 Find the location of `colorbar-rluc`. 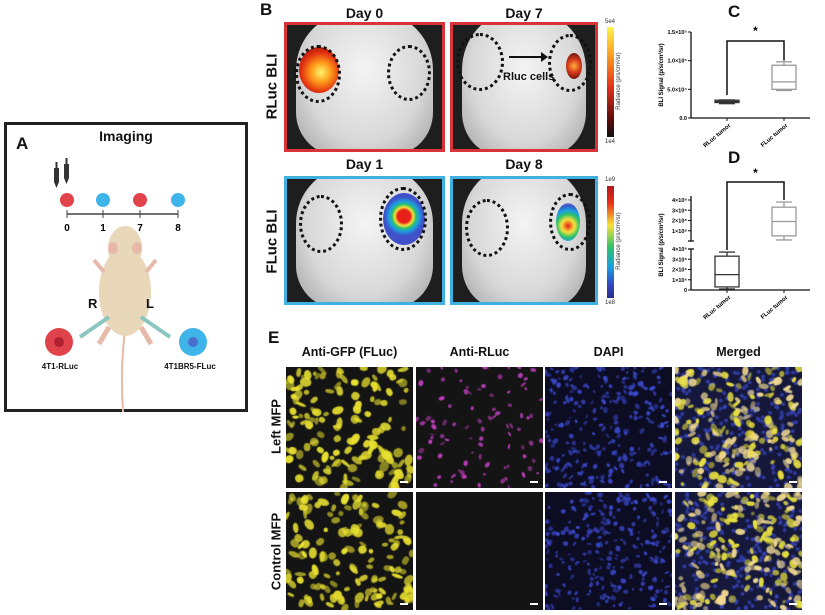

colorbar-rluc is located at coordinates (610, 82).